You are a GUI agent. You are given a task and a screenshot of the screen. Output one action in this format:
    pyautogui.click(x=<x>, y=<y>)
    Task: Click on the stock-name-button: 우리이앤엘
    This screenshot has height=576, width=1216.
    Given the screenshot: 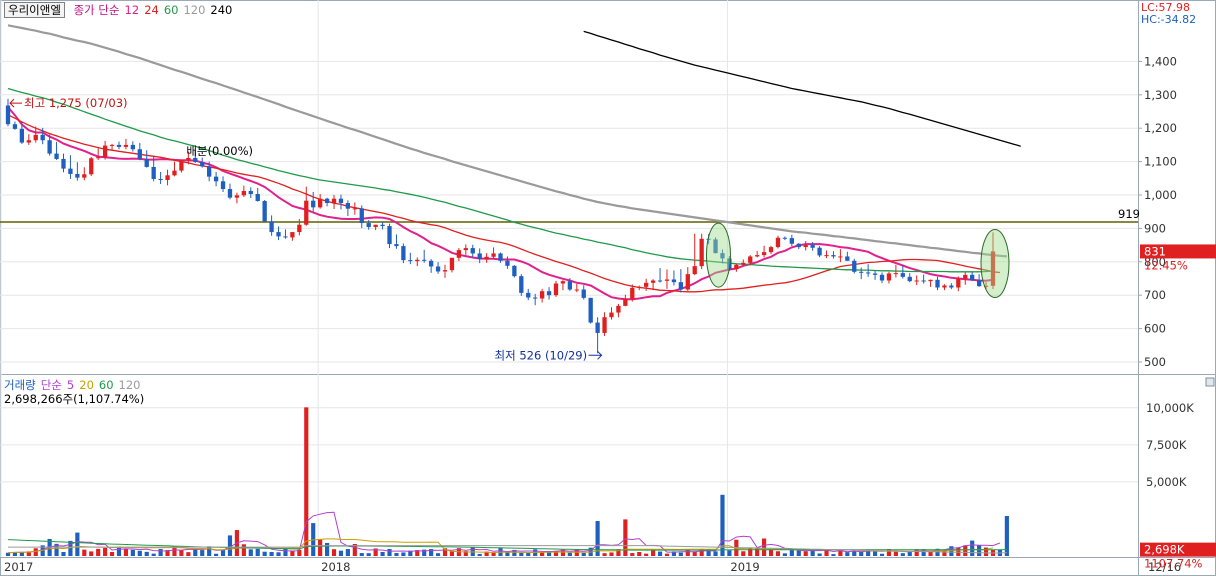 What is the action you would take?
    pyautogui.click(x=34, y=10)
    